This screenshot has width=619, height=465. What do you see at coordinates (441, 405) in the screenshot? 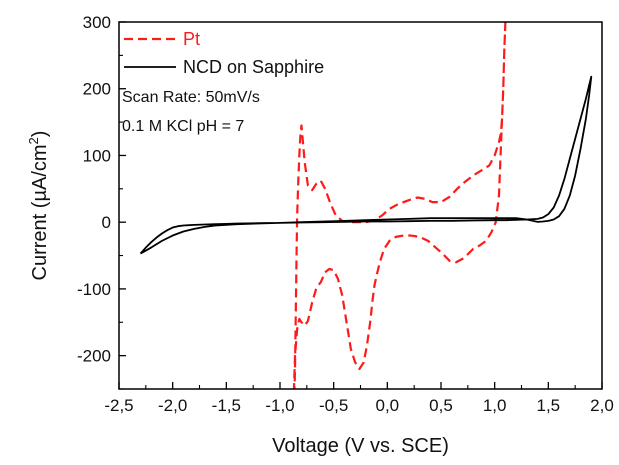
I see `x-tick-label: 0,5` at bounding box center [441, 405].